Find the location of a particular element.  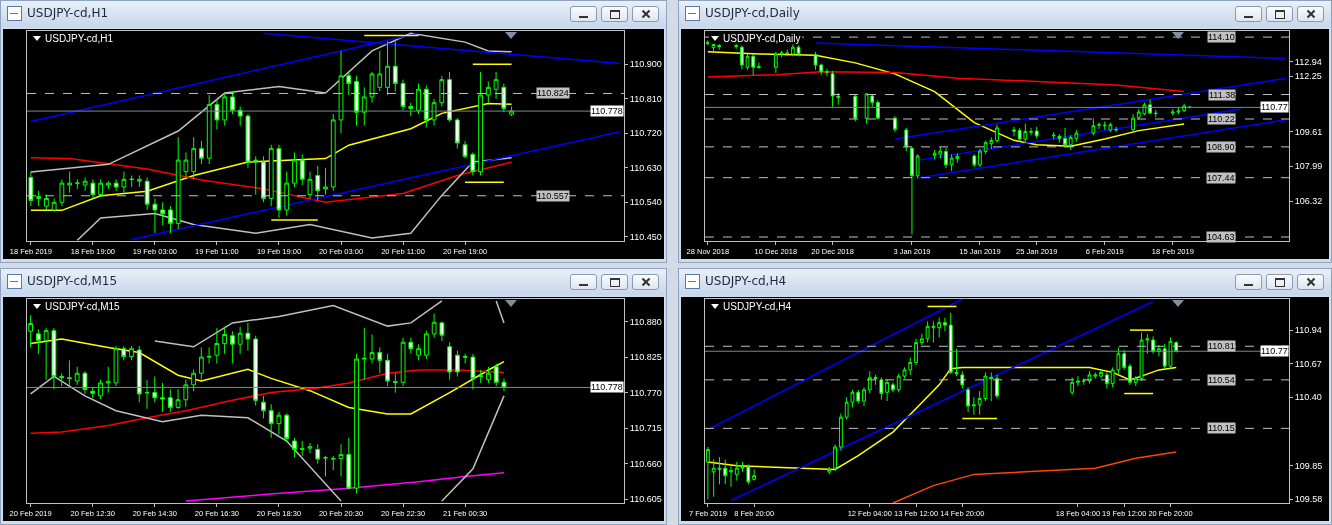

y-tick-label: 110.660 is located at coordinates (645, 463).